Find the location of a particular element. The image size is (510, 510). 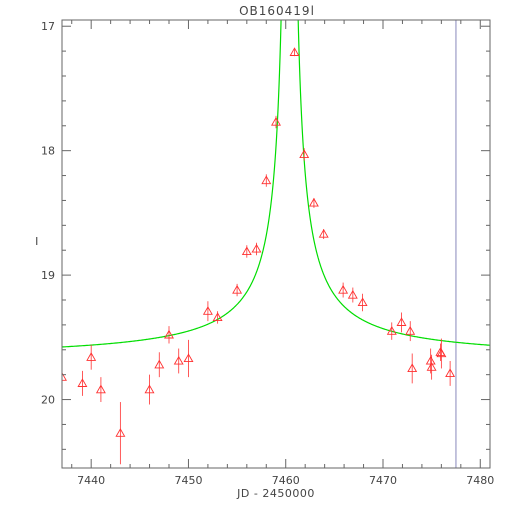

x-tick-label: 7470 is located at coordinates (383, 480).